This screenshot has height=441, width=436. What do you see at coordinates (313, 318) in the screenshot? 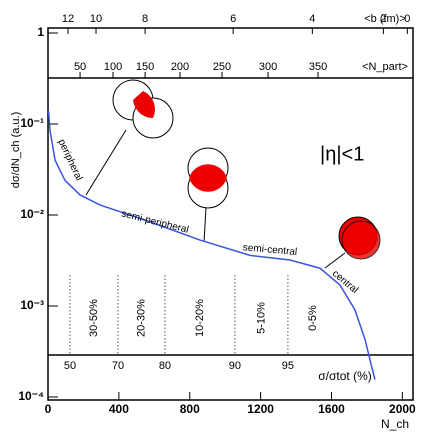
I see `centrality-class: 0-5%` at bounding box center [313, 318].